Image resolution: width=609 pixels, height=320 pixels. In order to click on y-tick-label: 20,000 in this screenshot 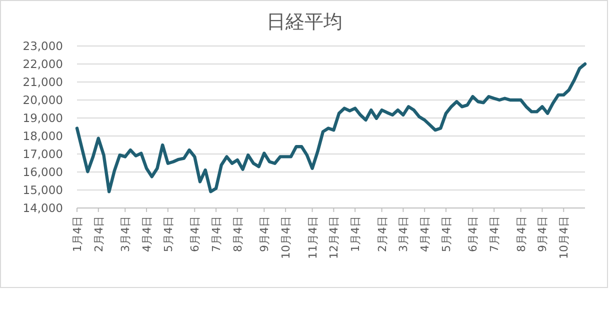, I will do `click(42, 100)`.